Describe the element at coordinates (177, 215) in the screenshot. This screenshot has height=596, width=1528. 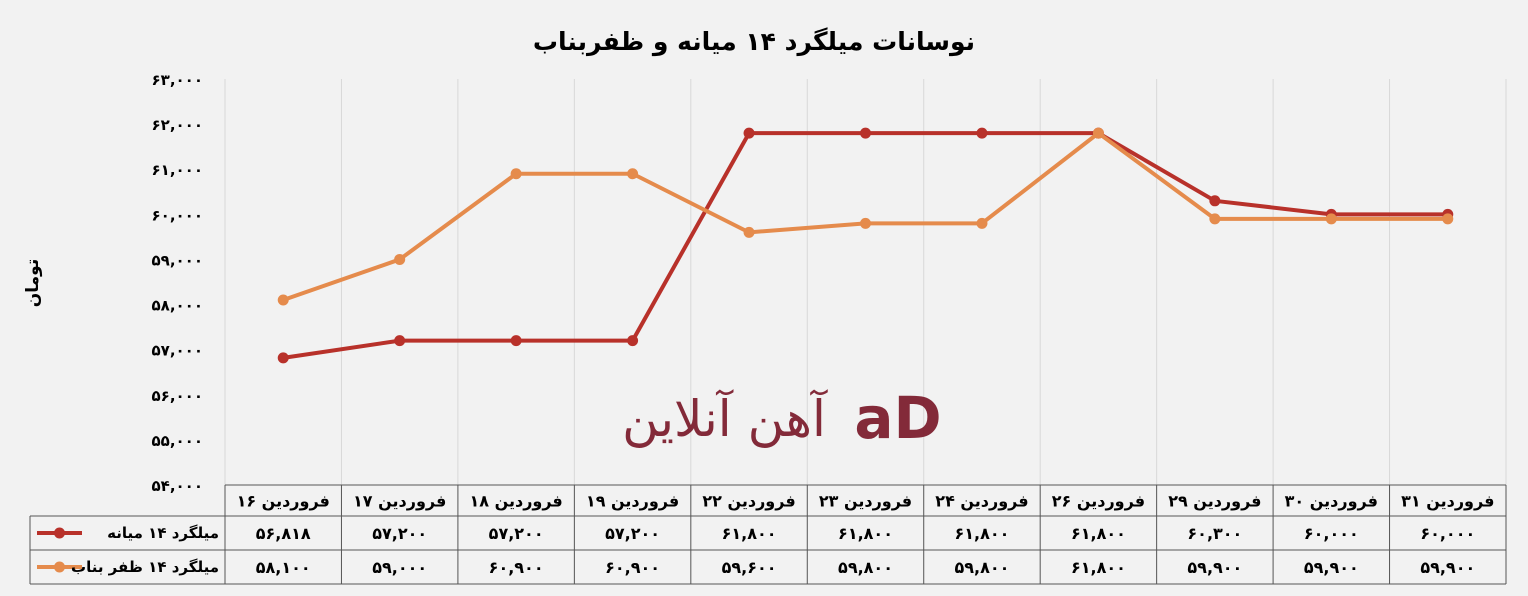
I see `y-tick-label: ۶۰,۰۰۰` at that location.